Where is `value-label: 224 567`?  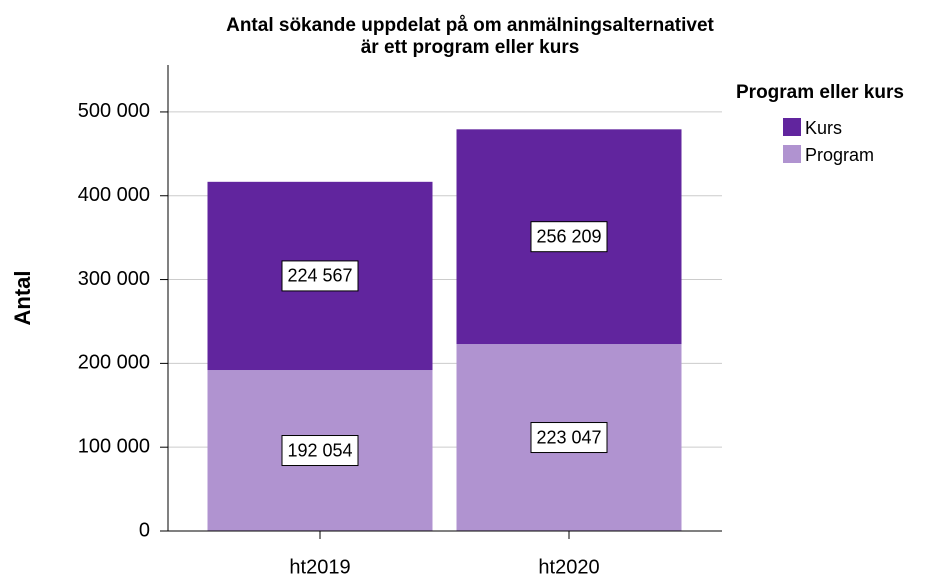 value-label: 224 567 is located at coordinates (319, 276).